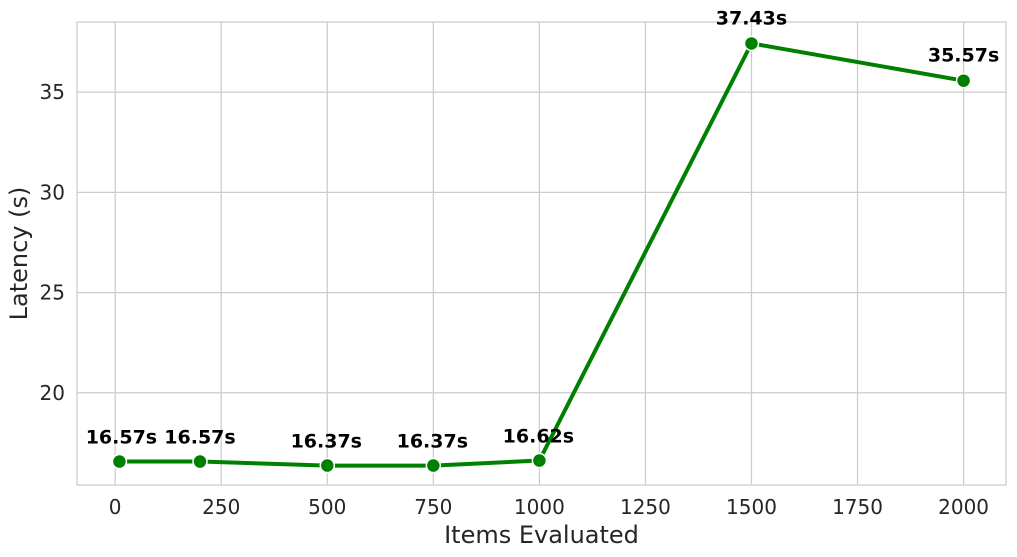  What do you see at coordinates (539, 507) in the screenshot?
I see `x-tick-label: 1000` at bounding box center [539, 507].